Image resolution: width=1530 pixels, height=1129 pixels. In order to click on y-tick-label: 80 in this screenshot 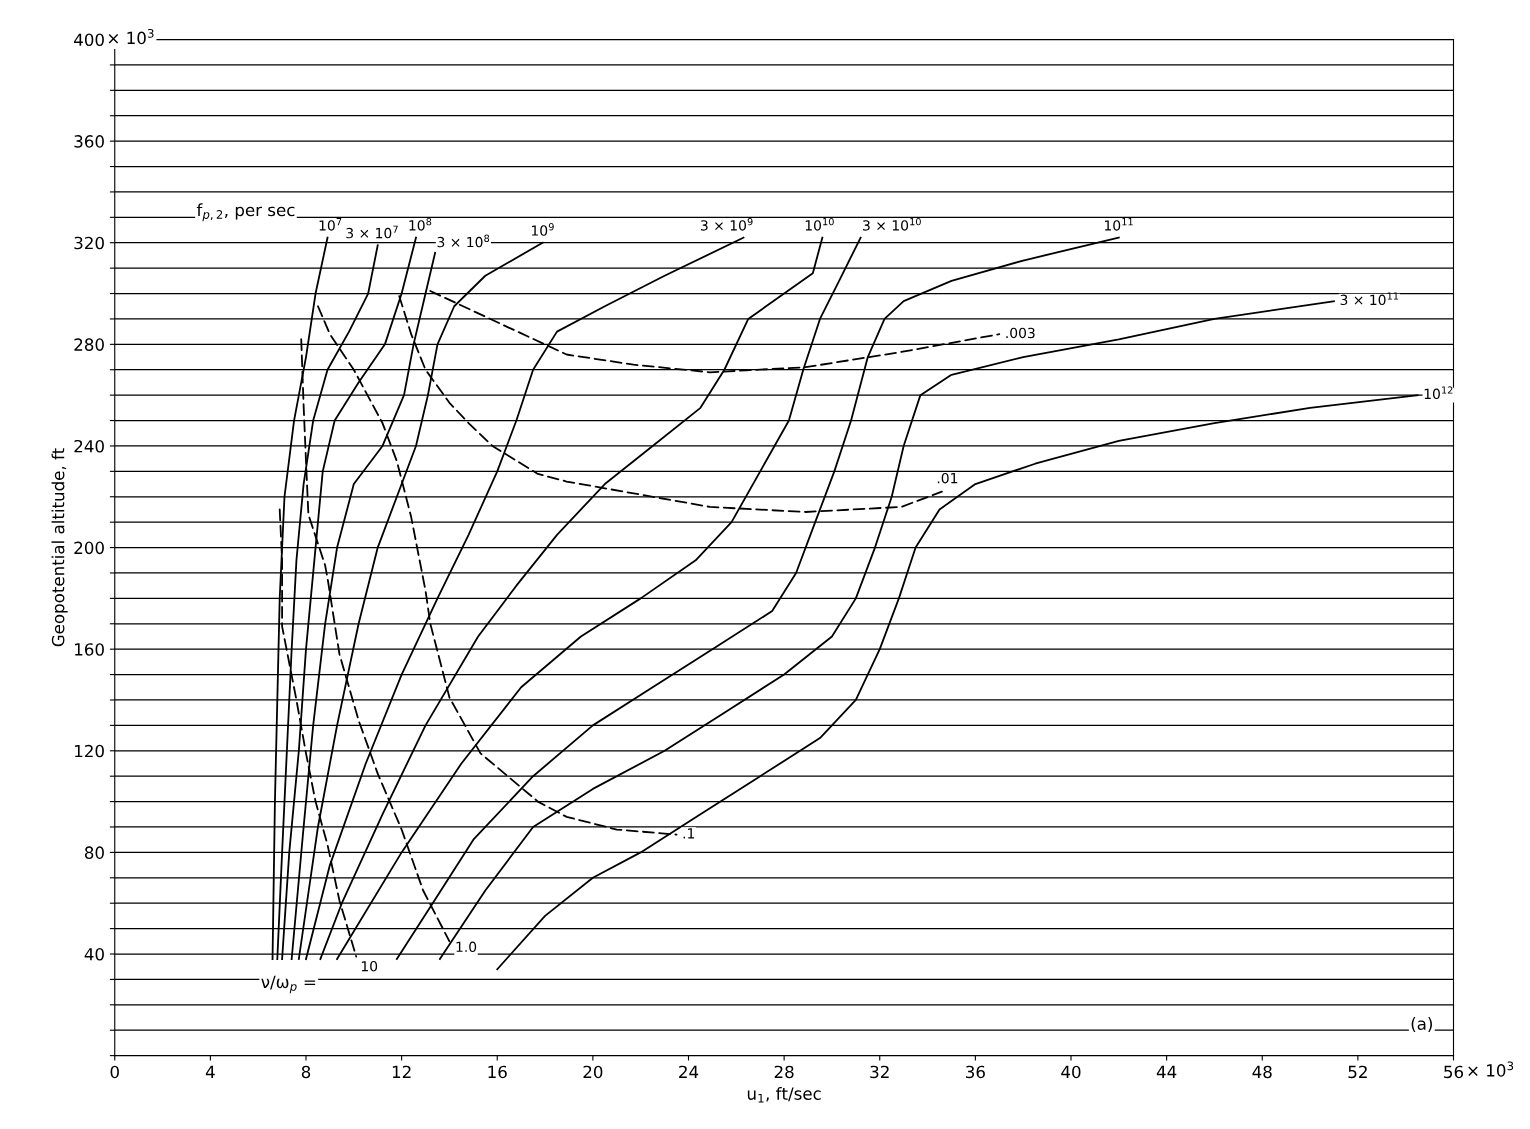, I will do `click(94, 852)`.